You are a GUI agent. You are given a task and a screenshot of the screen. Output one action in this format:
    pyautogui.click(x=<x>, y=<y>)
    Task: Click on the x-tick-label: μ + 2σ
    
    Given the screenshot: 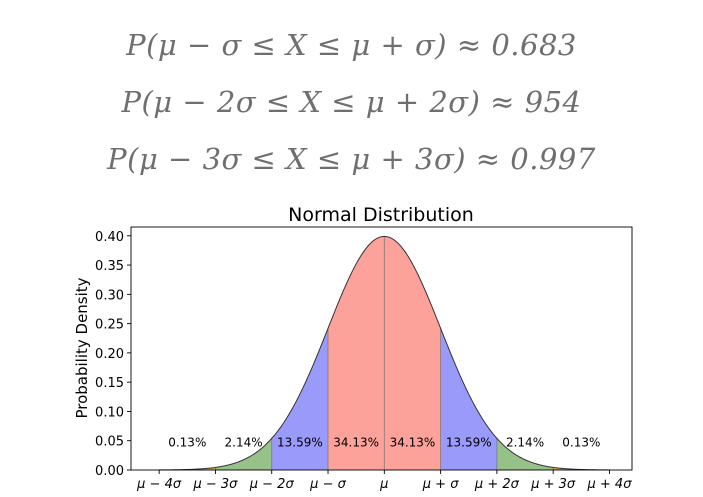 What is the action you would take?
    pyautogui.click(x=497, y=484)
    